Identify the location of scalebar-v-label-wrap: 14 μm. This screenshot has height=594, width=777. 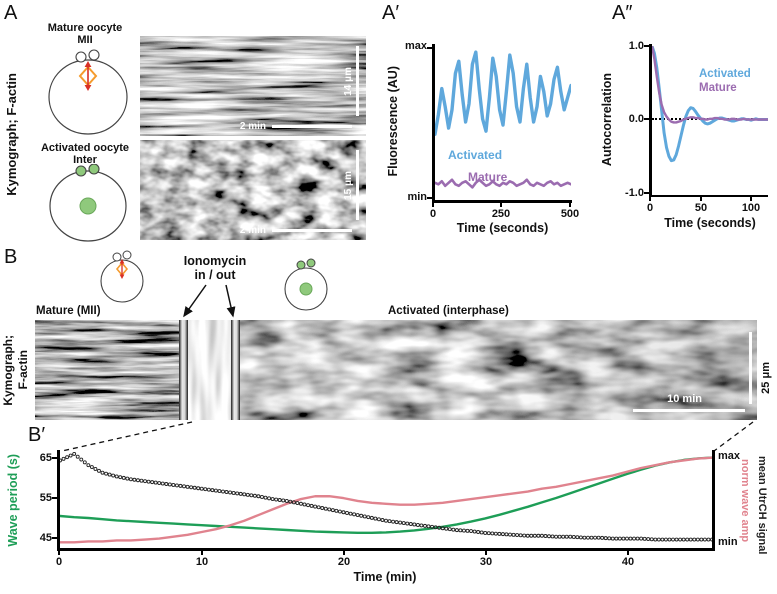
(348, 81).